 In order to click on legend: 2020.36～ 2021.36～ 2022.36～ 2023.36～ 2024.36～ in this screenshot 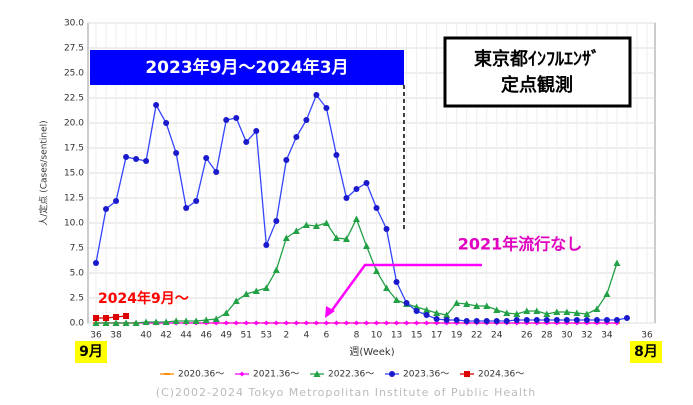, I will do `click(342, 375)`.